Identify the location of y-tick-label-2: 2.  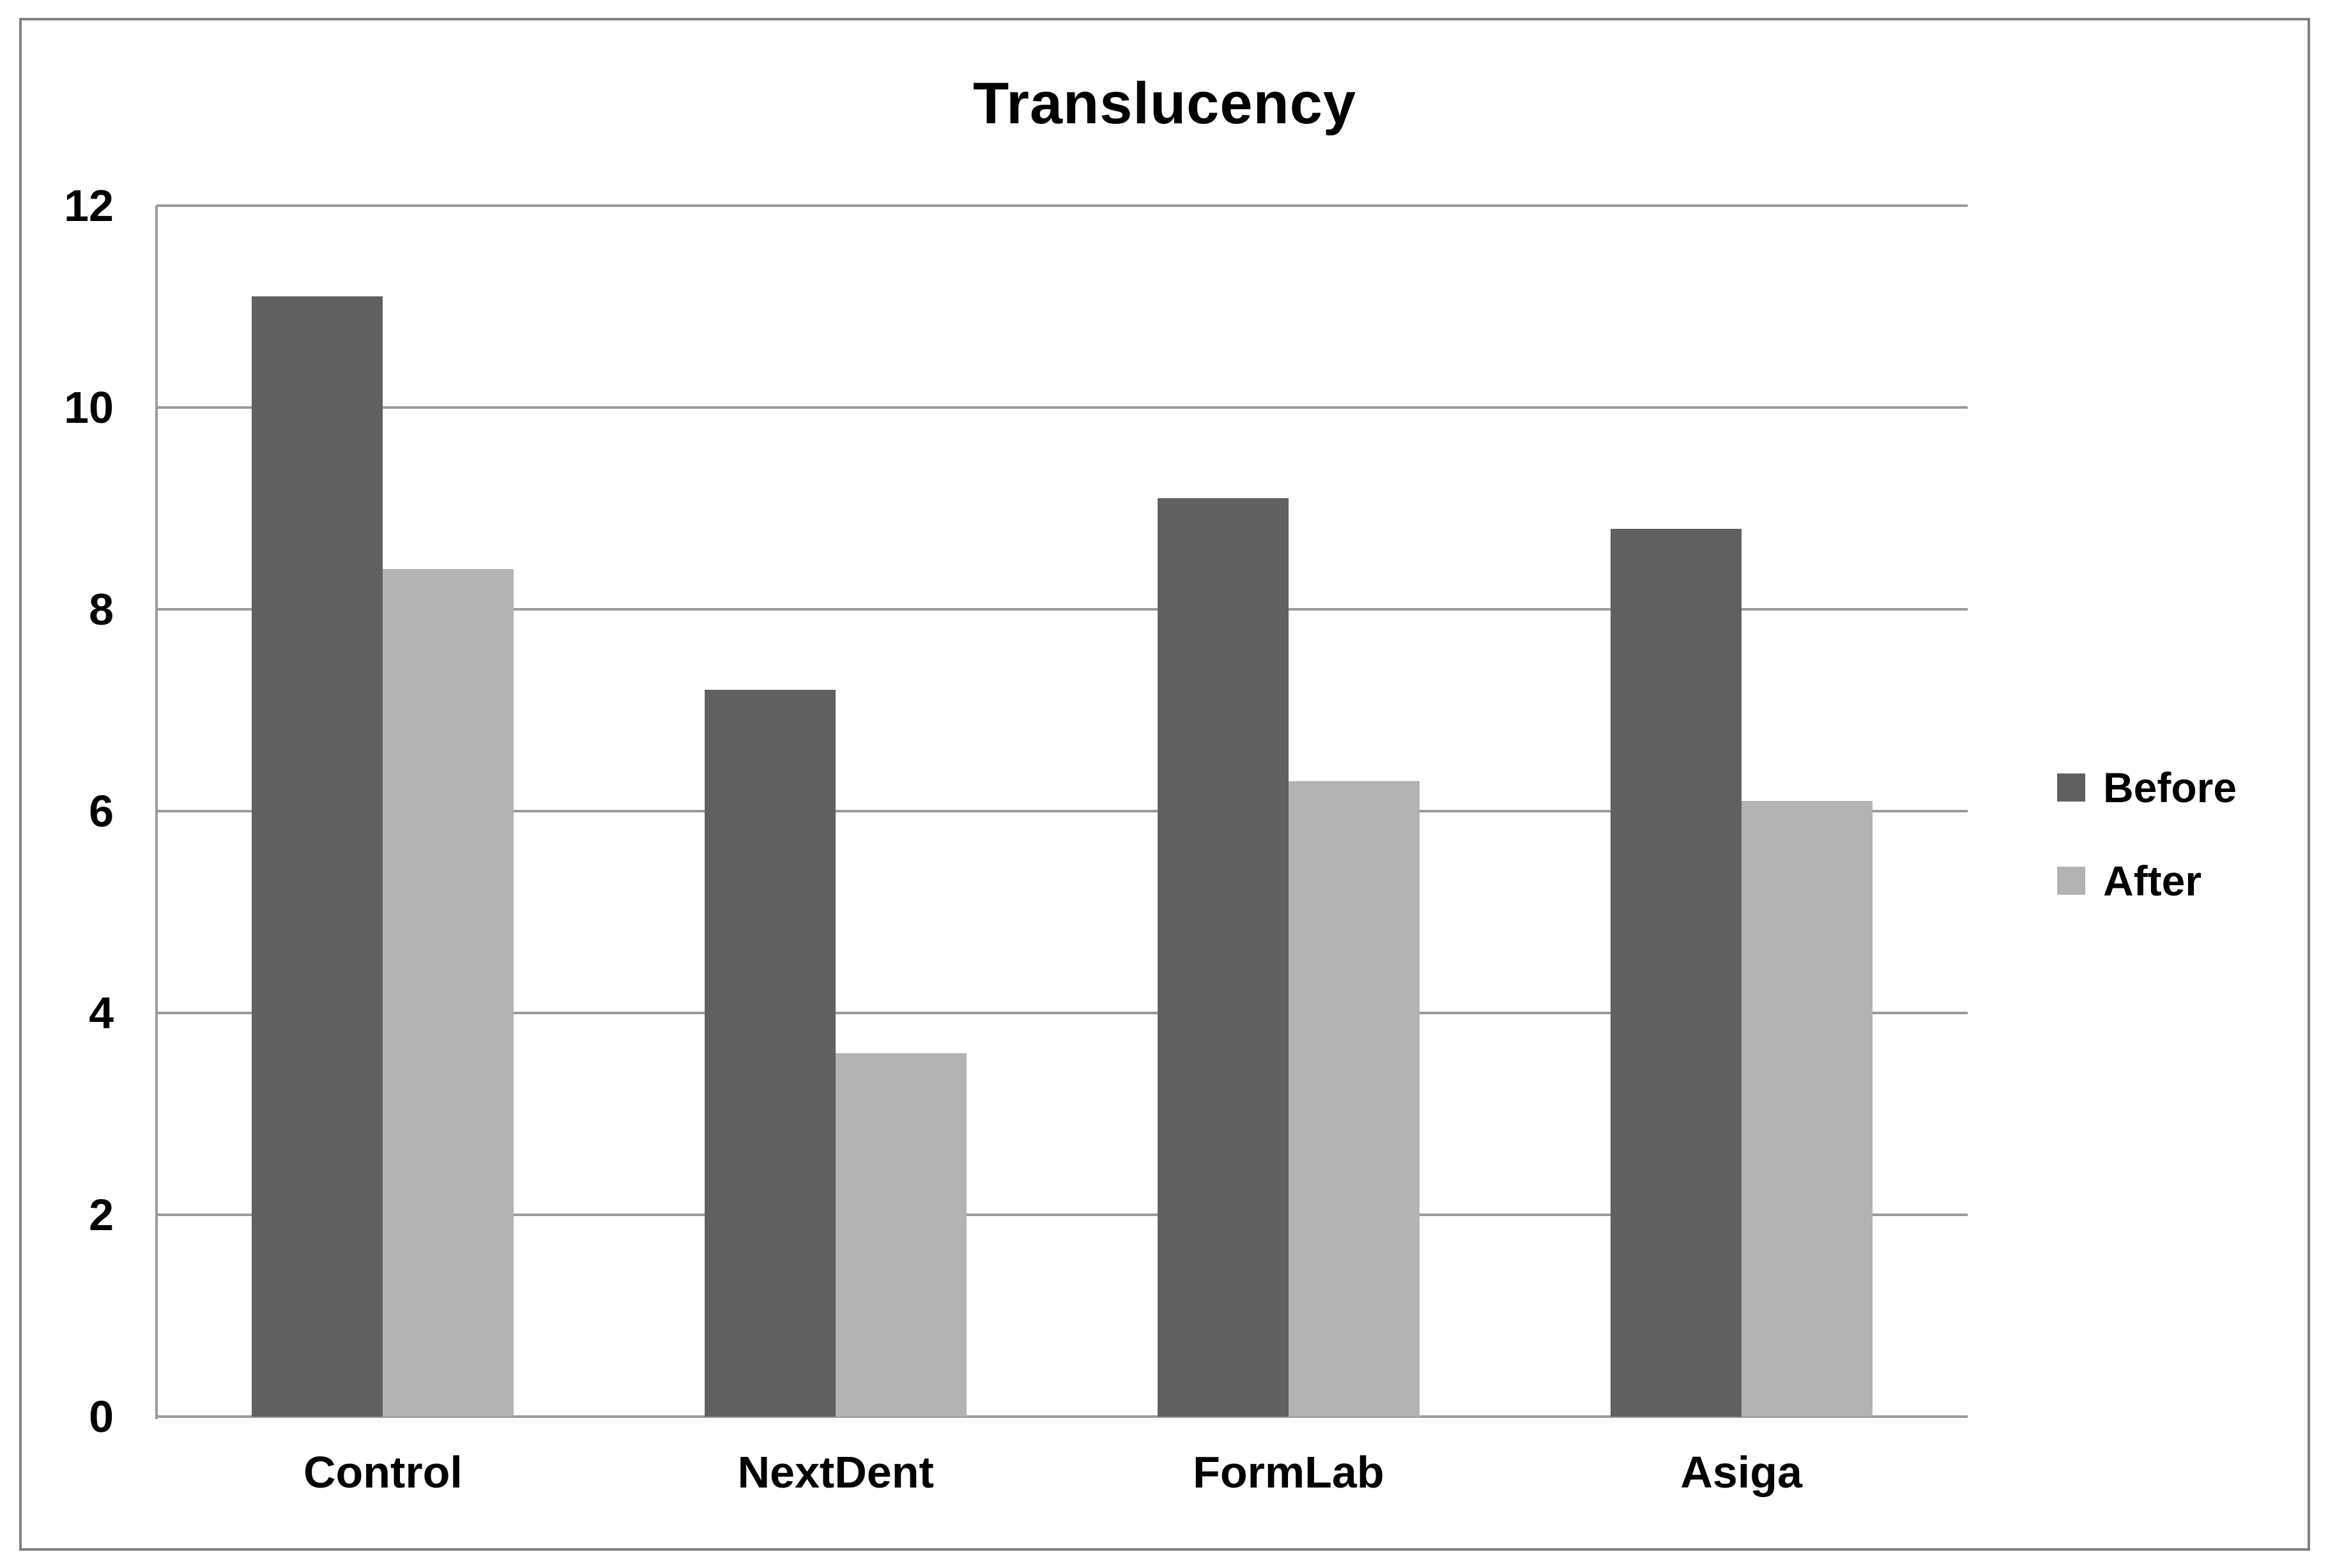
(101, 1215).